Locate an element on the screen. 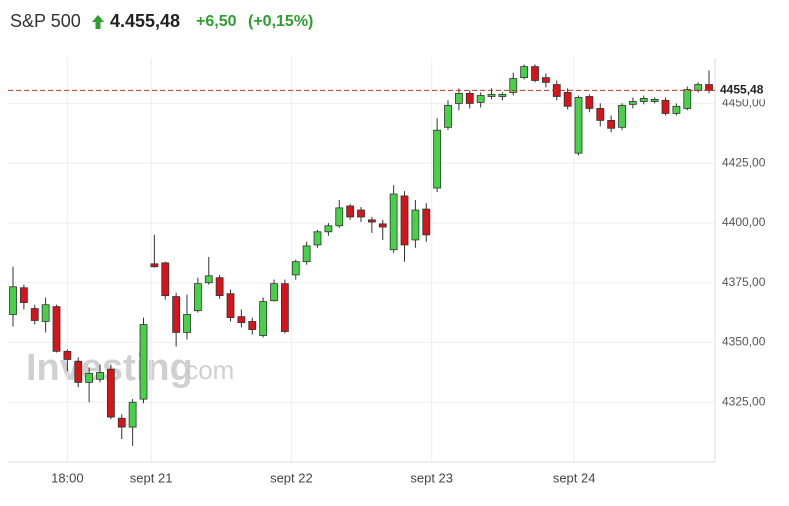  x-tick-label: sept 23 is located at coordinates (431, 477).